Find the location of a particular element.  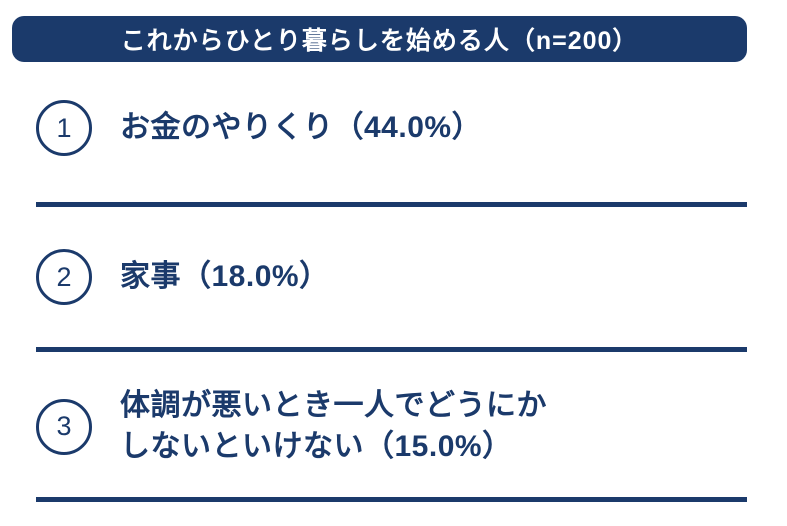

rank-3-circle: 3 is located at coordinates (64, 426).